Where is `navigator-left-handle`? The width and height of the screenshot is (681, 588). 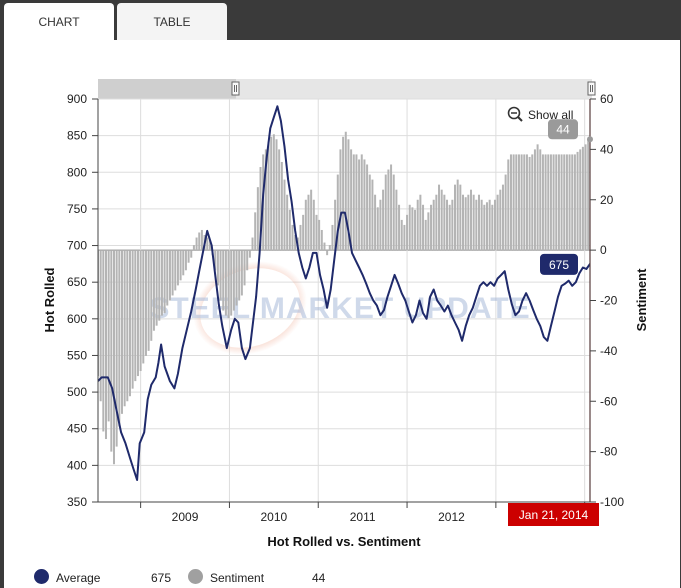 navigator-left-handle is located at coordinates (235, 88).